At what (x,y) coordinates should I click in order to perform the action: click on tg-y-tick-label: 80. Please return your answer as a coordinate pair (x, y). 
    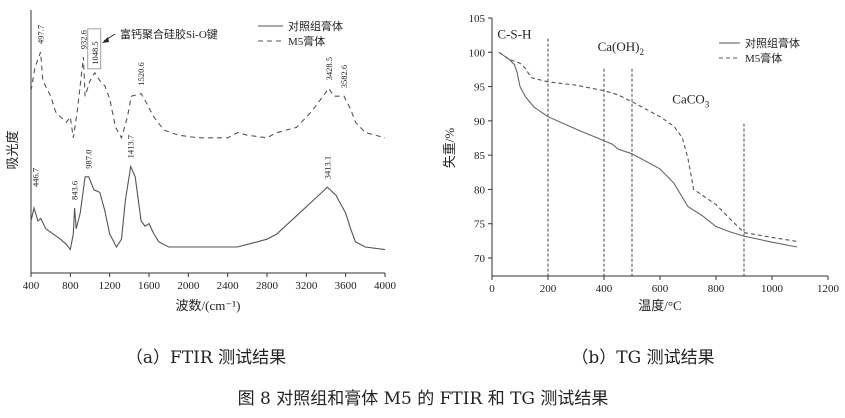
    Looking at the image, I should click on (480, 190).